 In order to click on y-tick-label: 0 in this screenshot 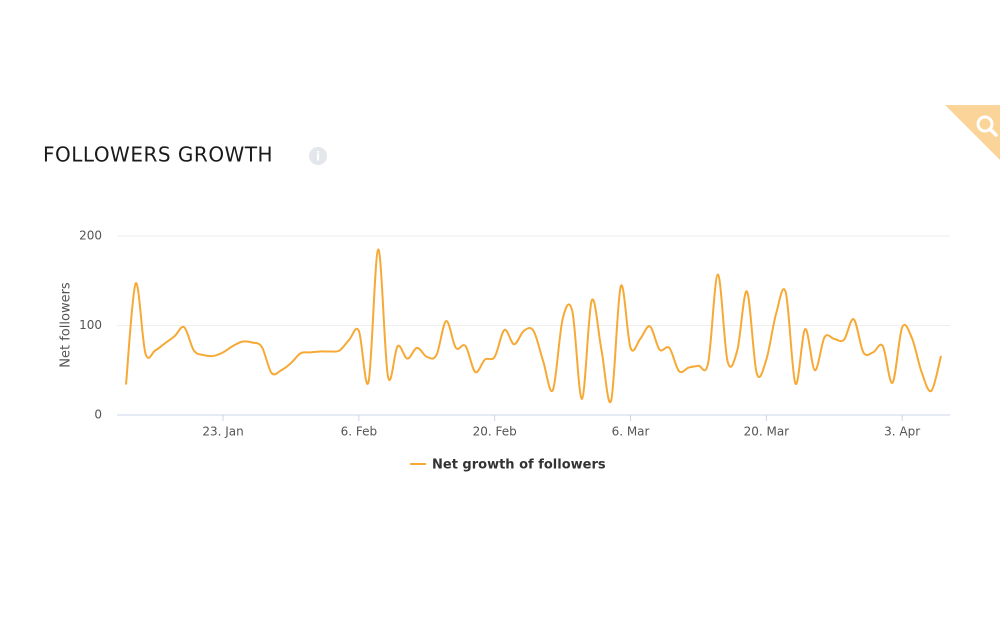, I will do `click(98, 415)`.